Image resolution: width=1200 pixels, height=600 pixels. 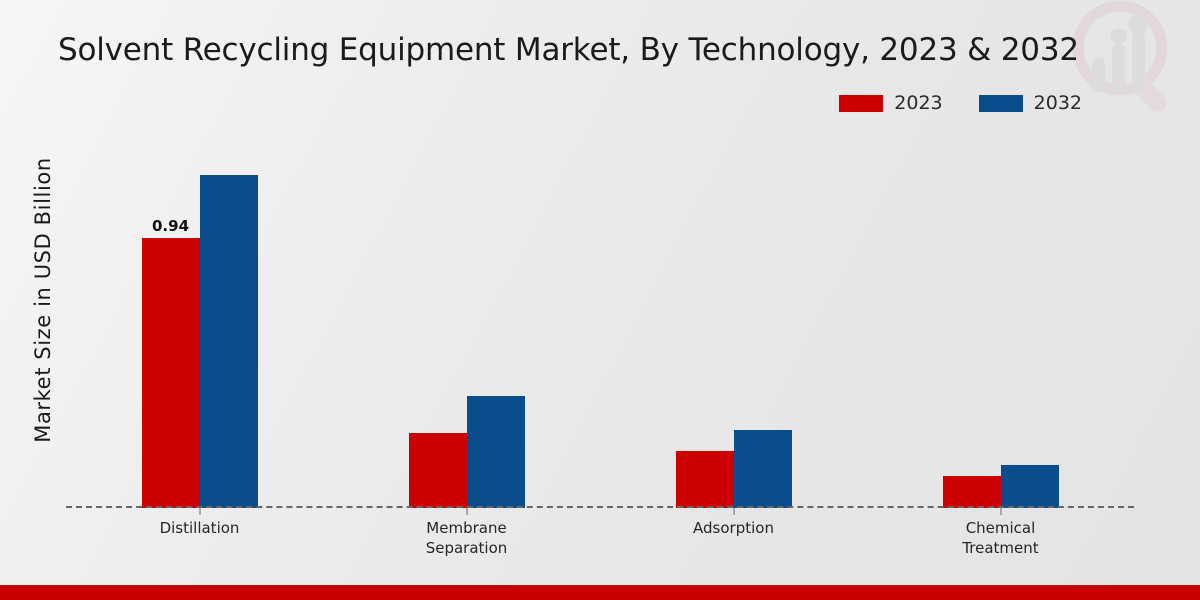 What do you see at coordinates (42, 300) in the screenshot?
I see `y-axis-title-text: Market Size in USD Billion` at bounding box center [42, 300].